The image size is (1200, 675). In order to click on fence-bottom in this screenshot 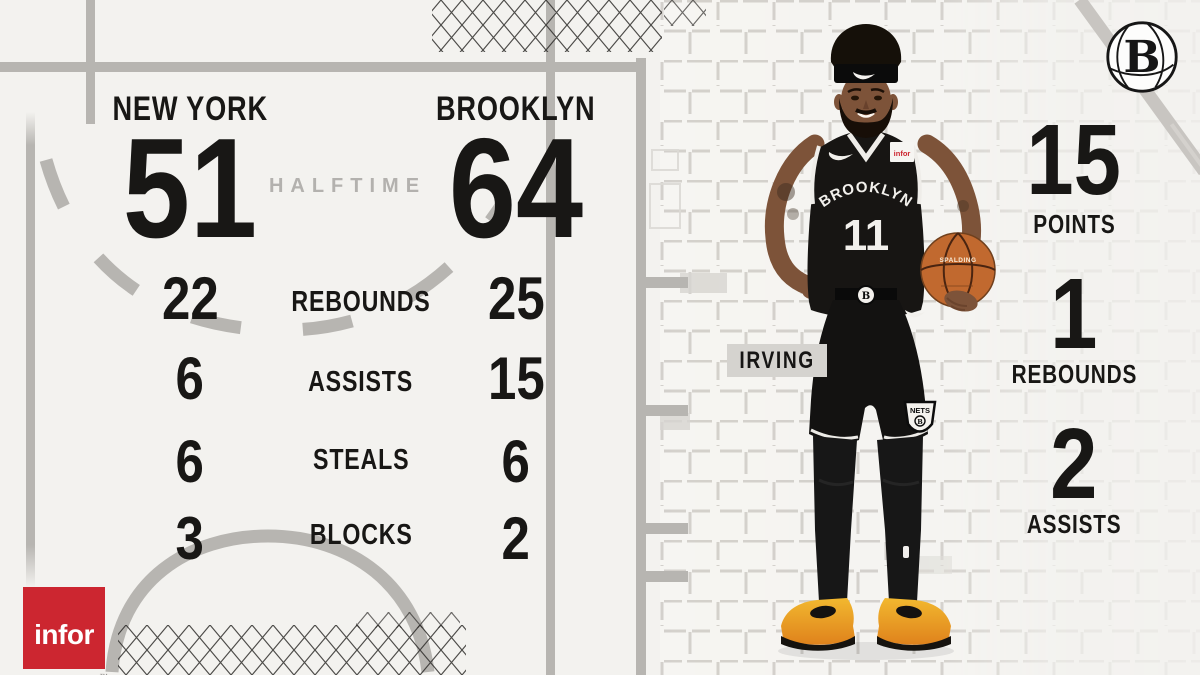, I will do `click(292, 650)`.